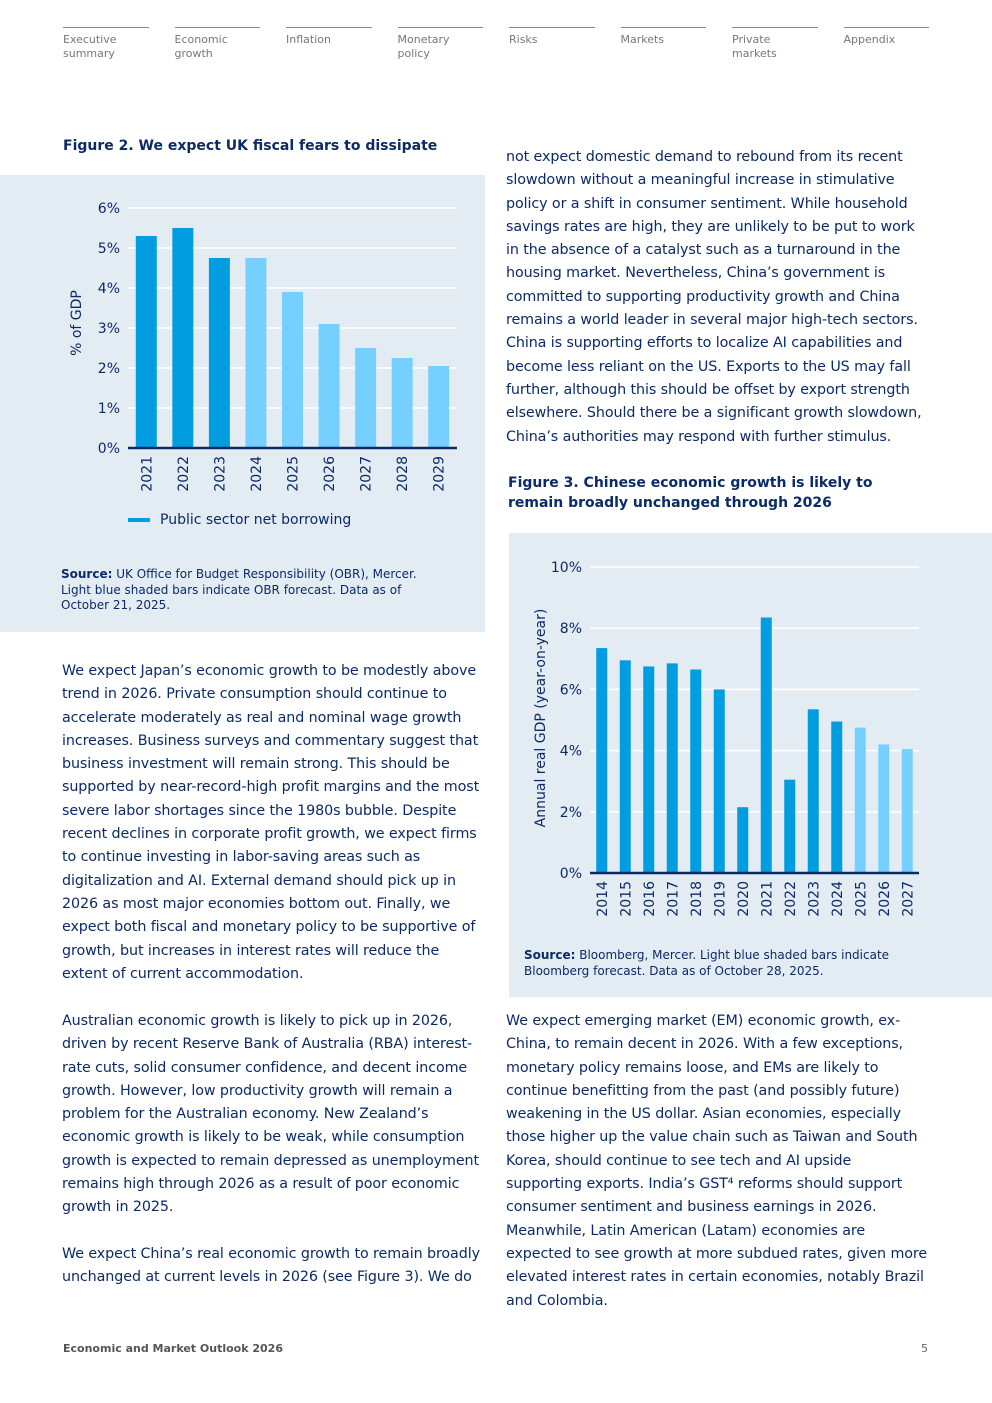  What do you see at coordinates (869, 39) in the screenshot?
I see `nav-label: Appendix` at bounding box center [869, 39].